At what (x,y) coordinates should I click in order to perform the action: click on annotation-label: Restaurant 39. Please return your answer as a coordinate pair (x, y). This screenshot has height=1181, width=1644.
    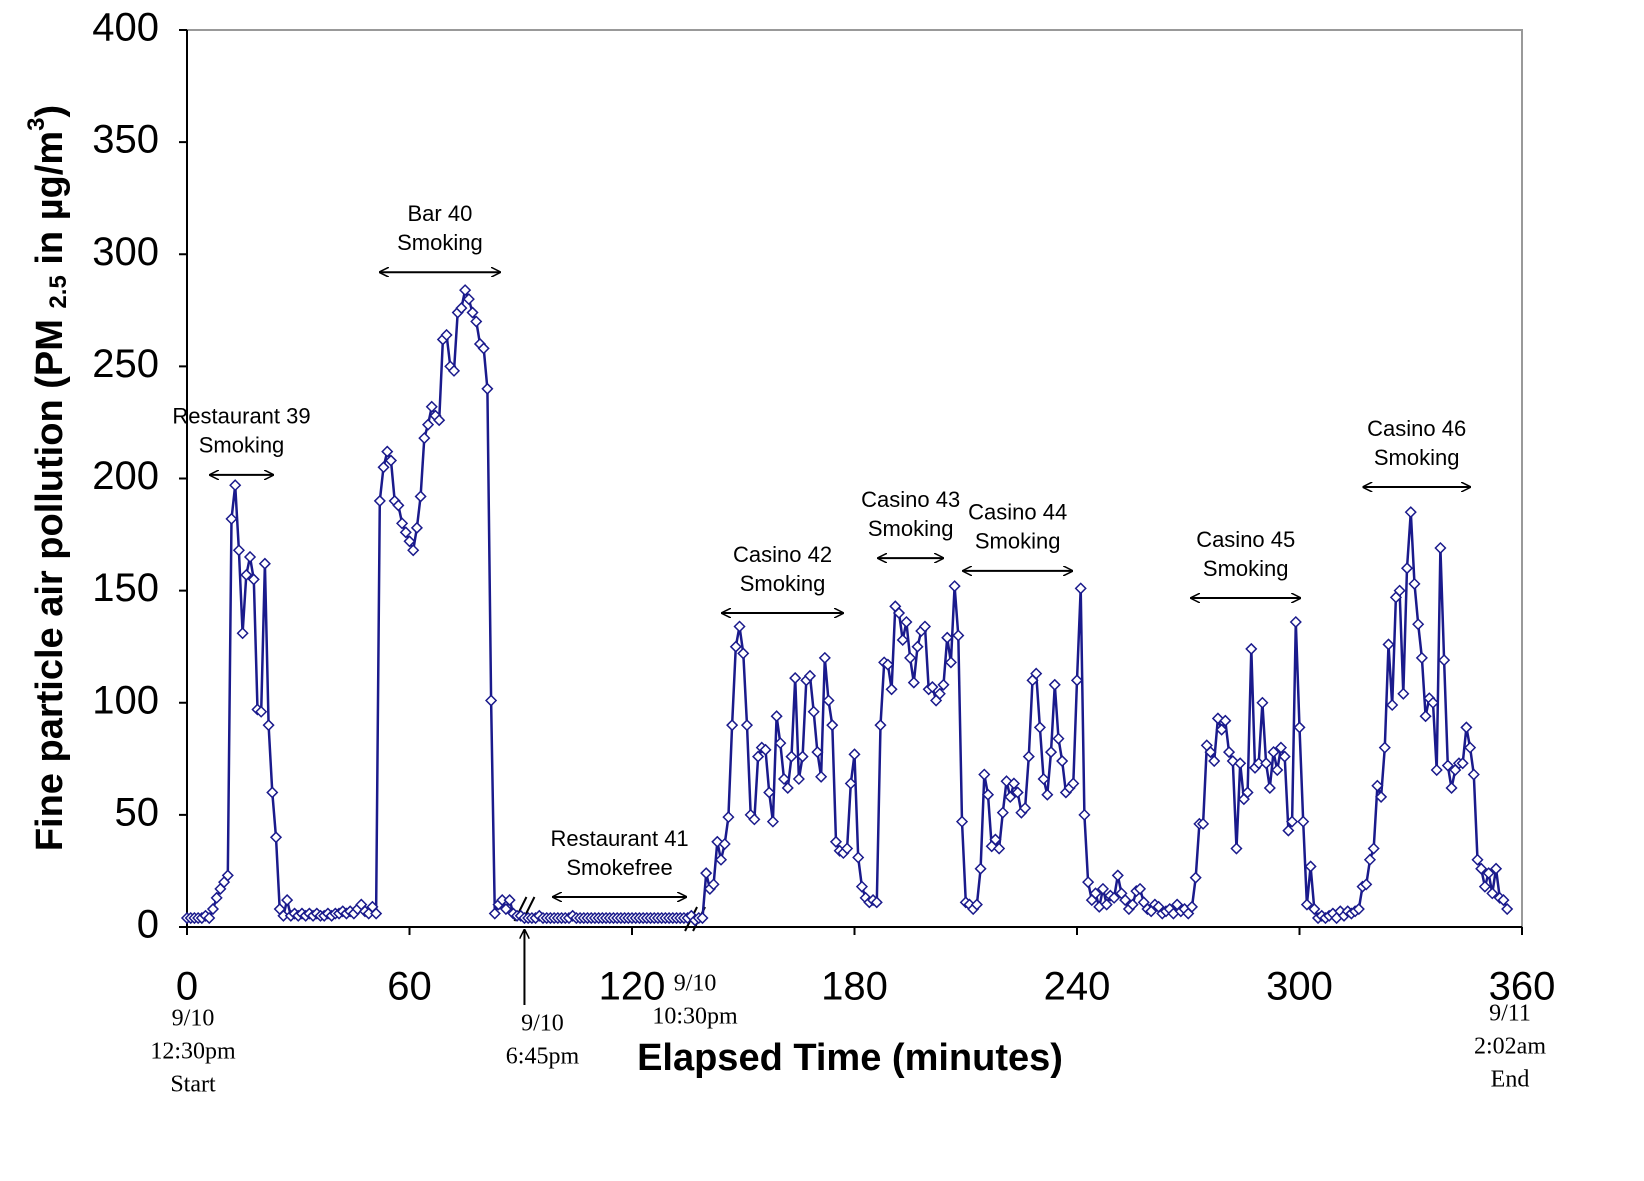
    Looking at the image, I should click on (241, 416).